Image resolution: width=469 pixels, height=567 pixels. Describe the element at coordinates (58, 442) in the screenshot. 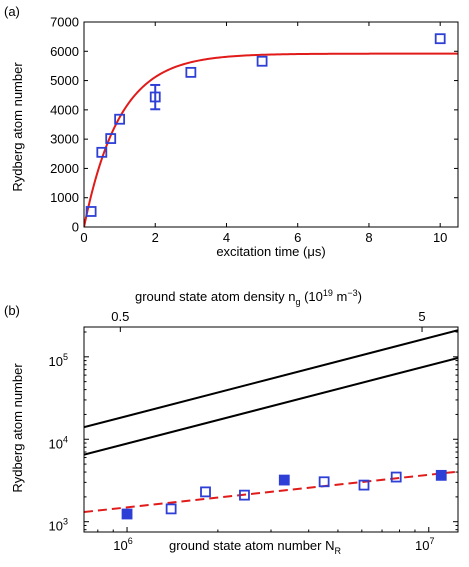

I see `panel-b-y-tick-label: 10⁴` at that location.